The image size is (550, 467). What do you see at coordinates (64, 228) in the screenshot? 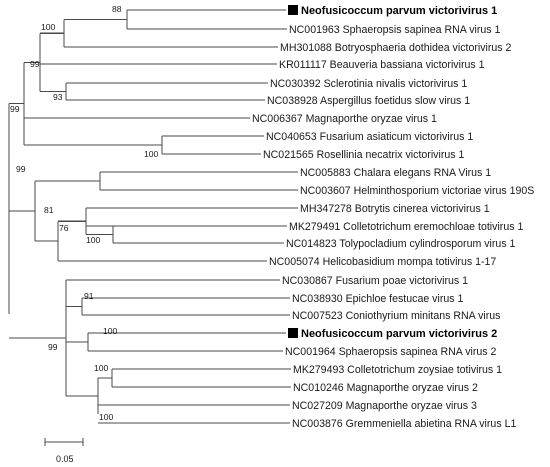
I see `bootstrap-value: 76` at bounding box center [64, 228].